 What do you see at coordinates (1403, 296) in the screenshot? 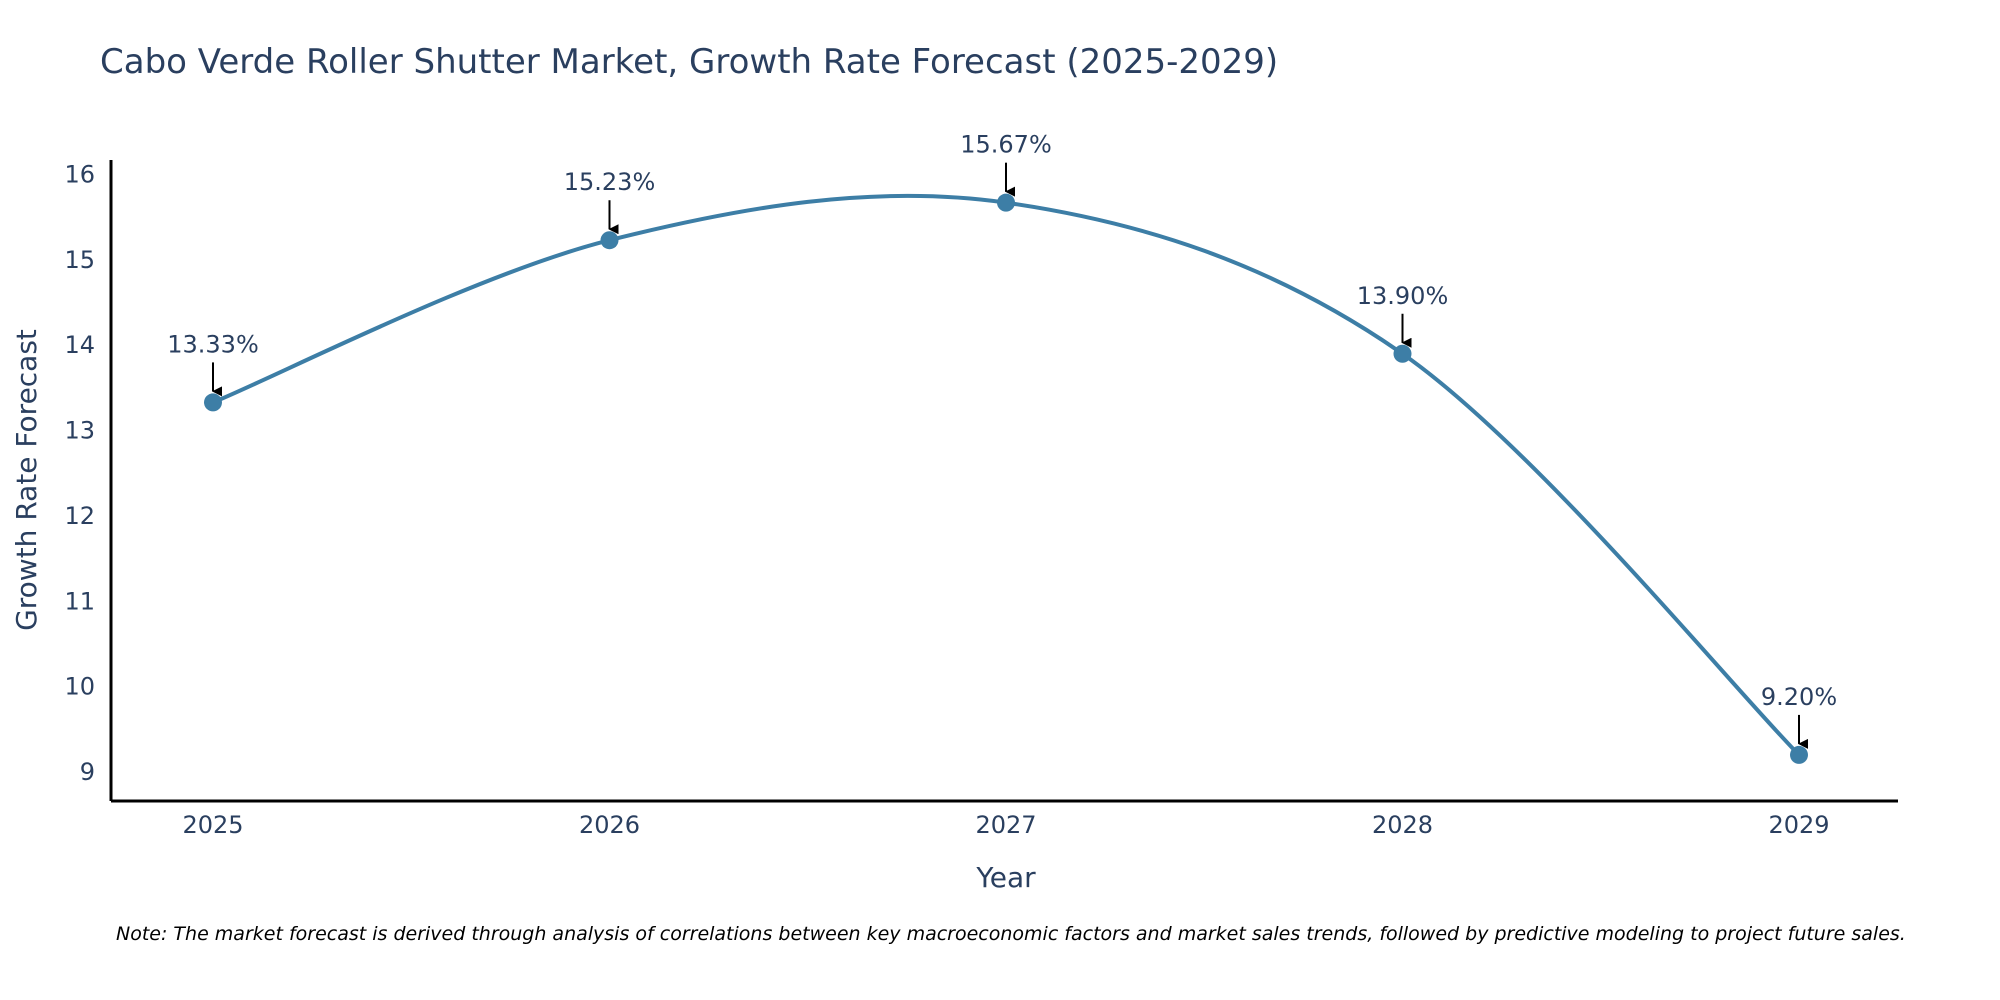
I see `data-label: 13.90%` at bounding box center [1403, 296].